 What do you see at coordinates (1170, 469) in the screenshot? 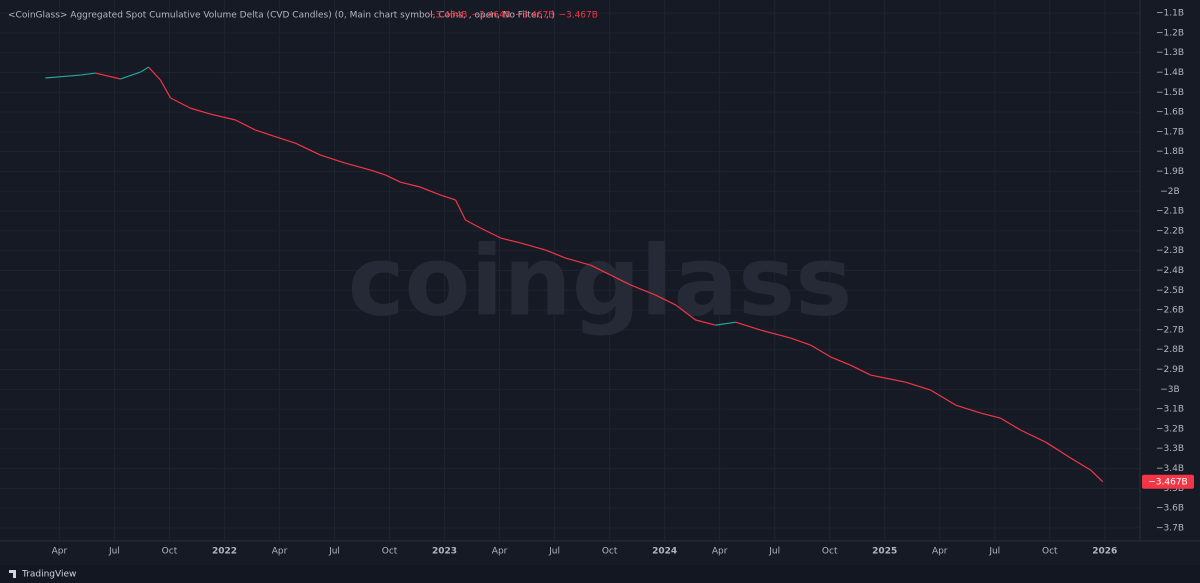
I see `y-tick-label: −3.4B` at bounding box center [1170, 469].